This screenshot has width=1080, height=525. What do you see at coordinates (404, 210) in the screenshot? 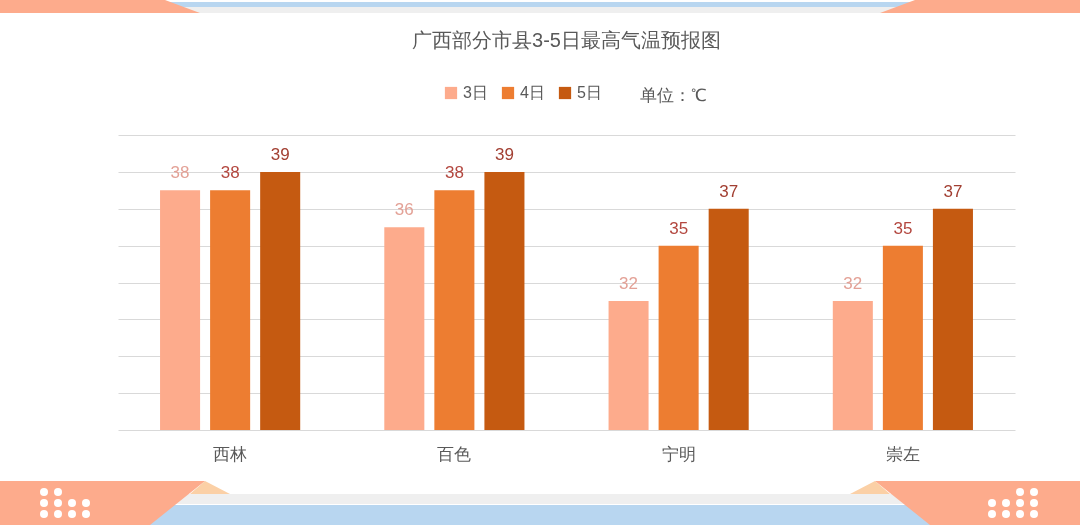
I see `data-label: 36` at bounding box center [404, 210].